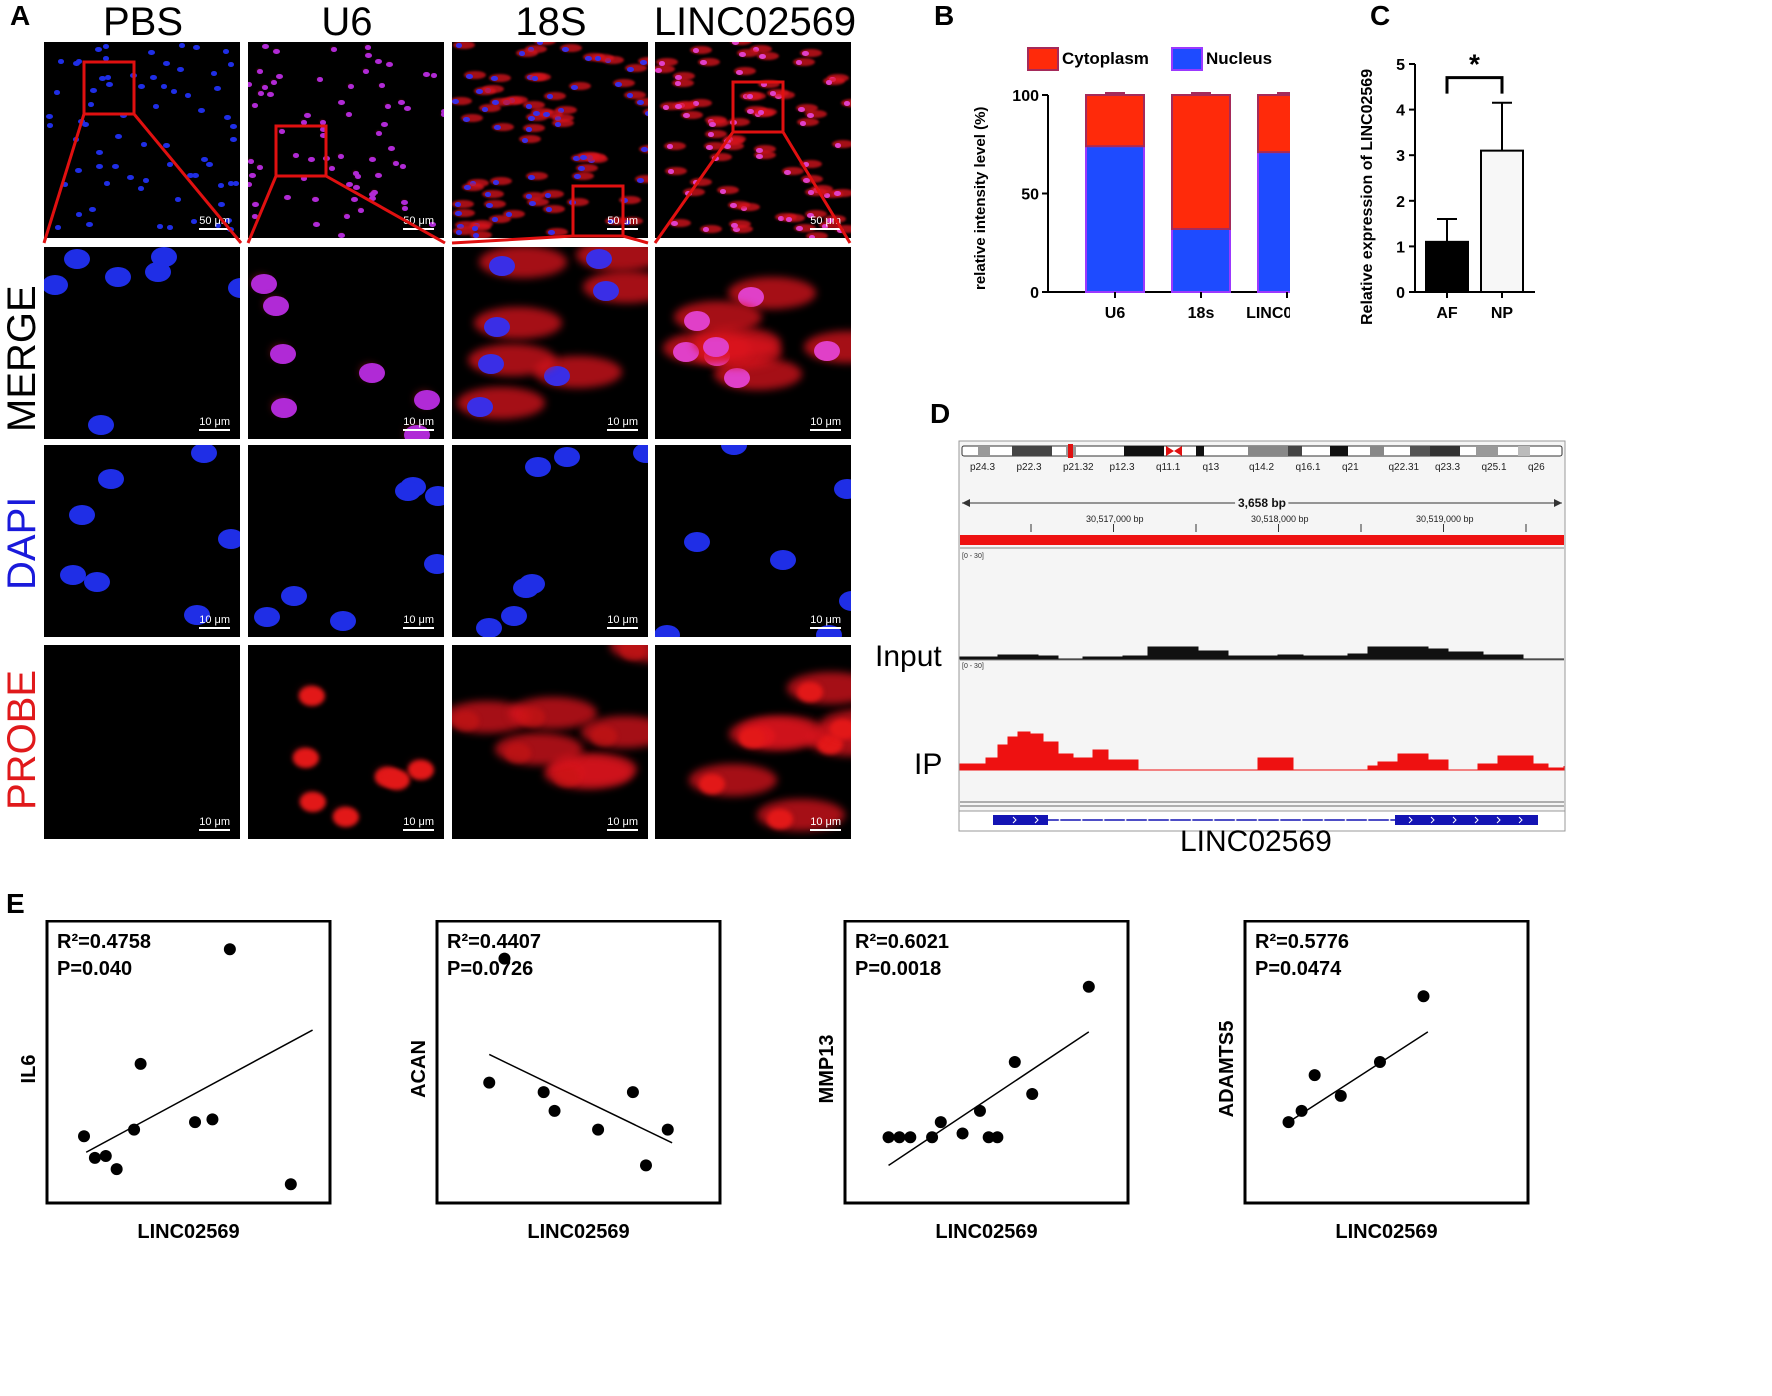  I want to click on legend-label-cytoplasm: Cytoplasm, so click(1105, 58).